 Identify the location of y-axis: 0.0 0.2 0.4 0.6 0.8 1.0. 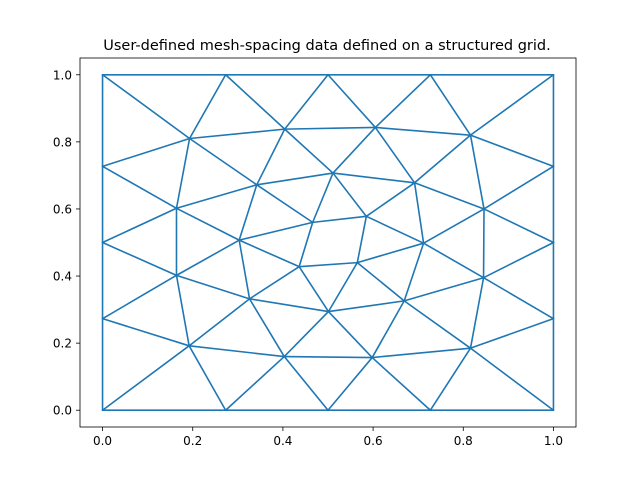
(66, 243).